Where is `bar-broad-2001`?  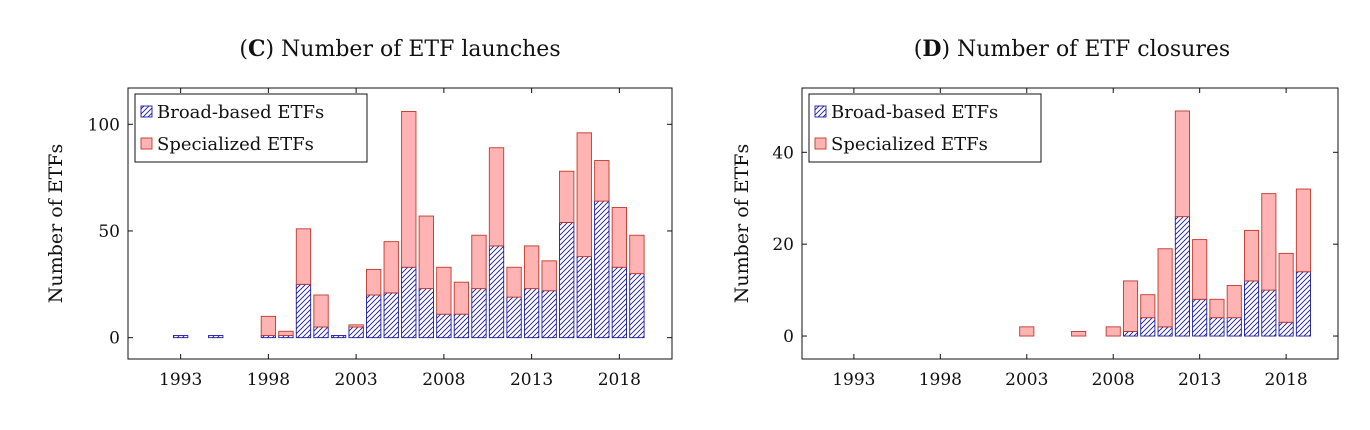
bar-broad-2001 is located at coordinates (321, 332).